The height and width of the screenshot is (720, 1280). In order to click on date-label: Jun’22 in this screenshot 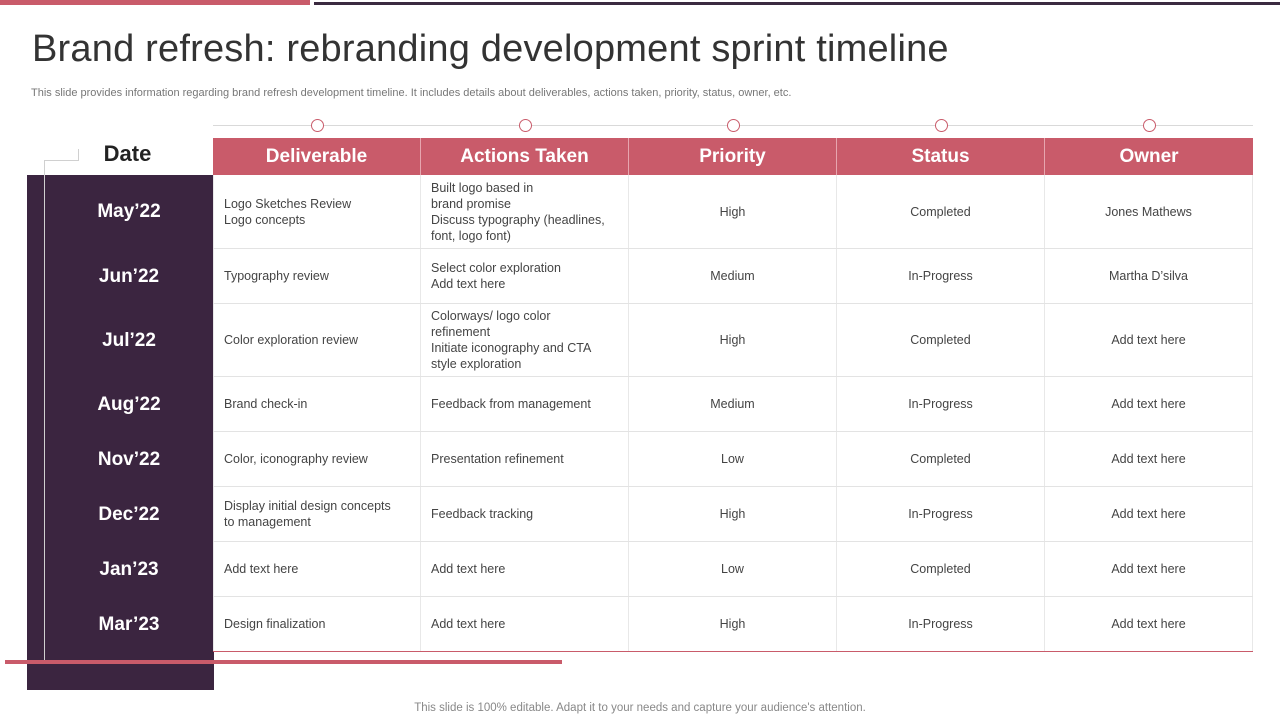, I will do `click(129, 276)`.